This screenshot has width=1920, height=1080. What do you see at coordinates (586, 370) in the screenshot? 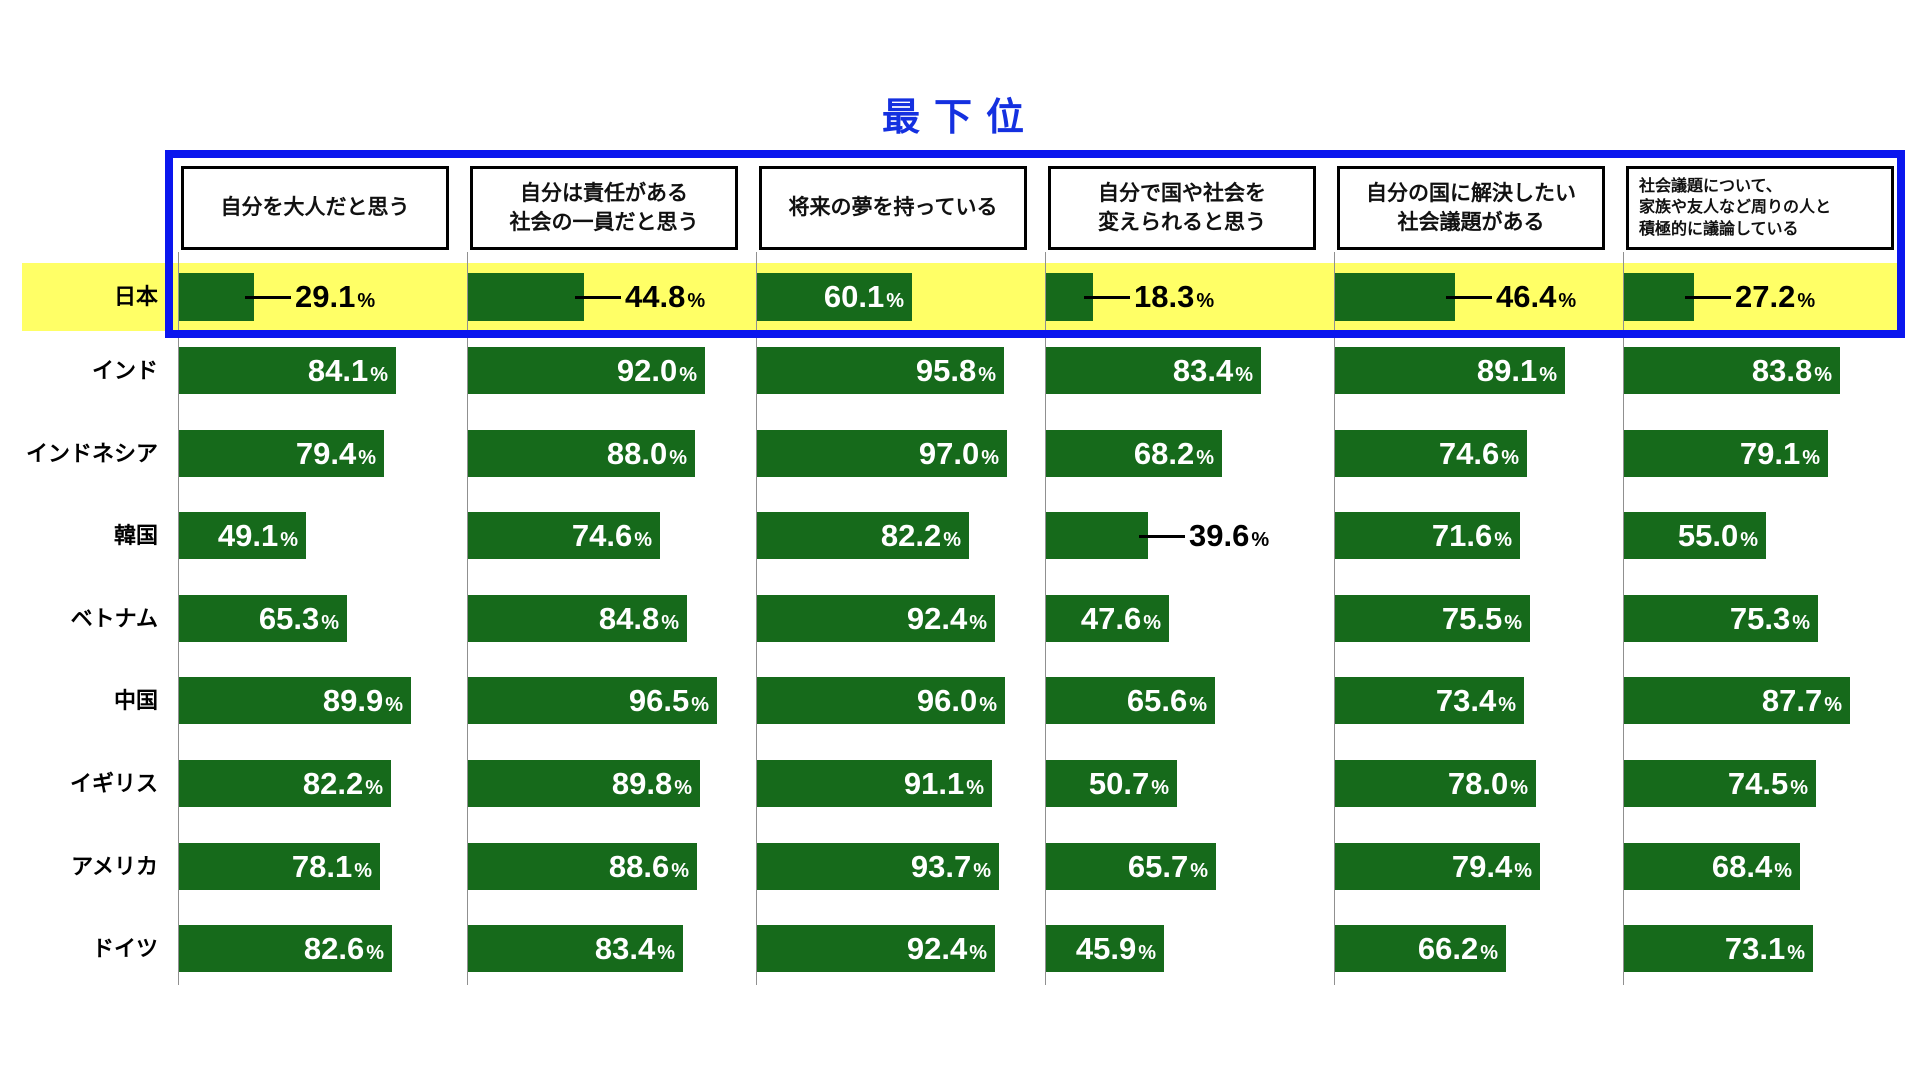
I see `bar-segment: 92.0%` at bounding box center [586, 370].